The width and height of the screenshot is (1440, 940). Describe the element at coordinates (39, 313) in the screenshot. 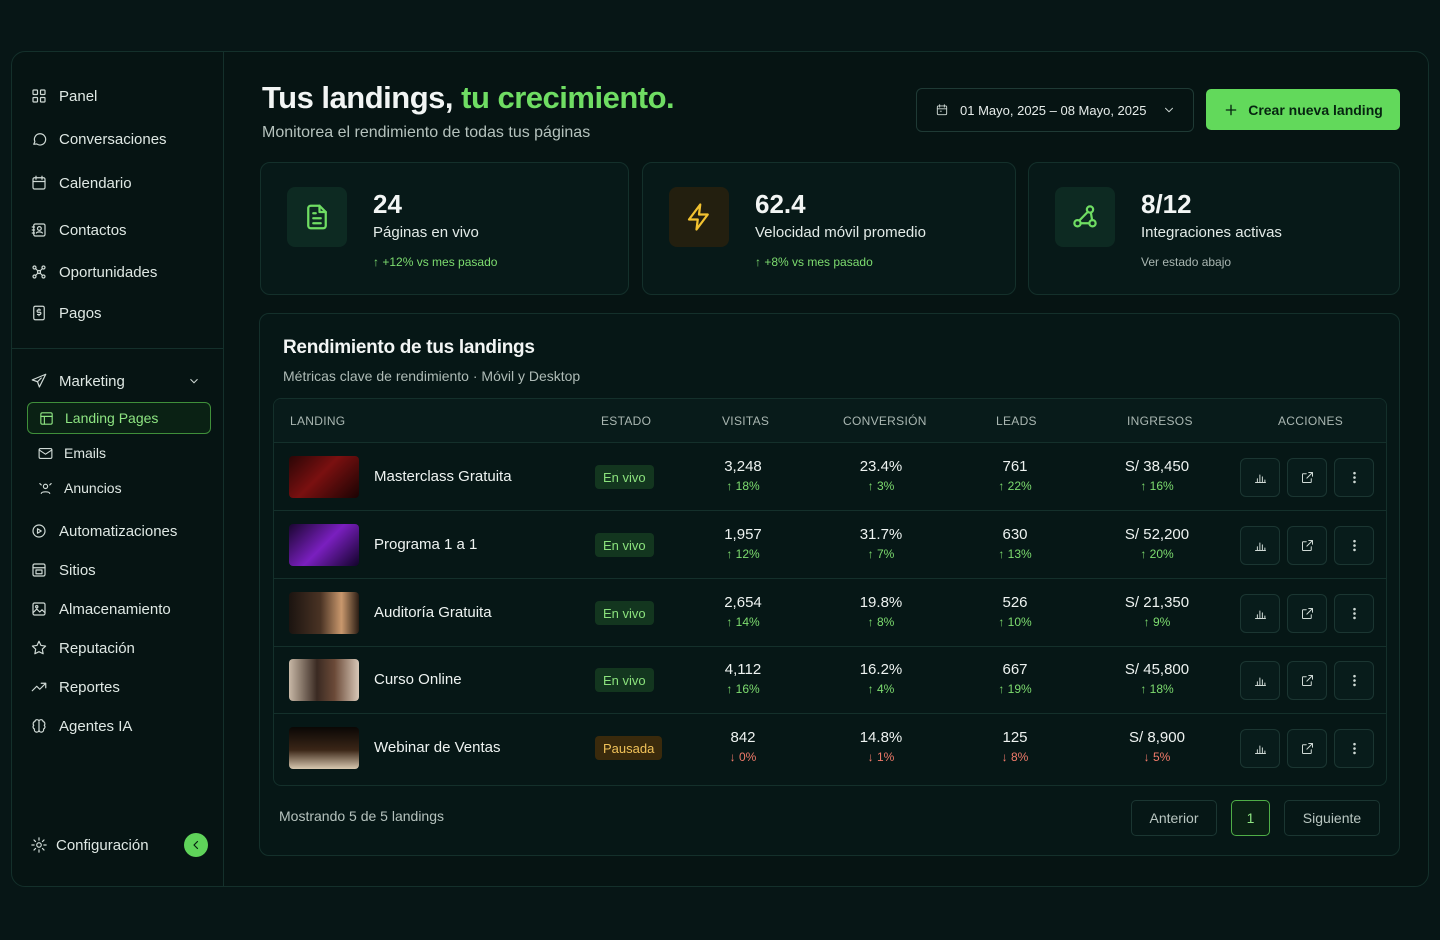

I see `payment-icon` at that location.